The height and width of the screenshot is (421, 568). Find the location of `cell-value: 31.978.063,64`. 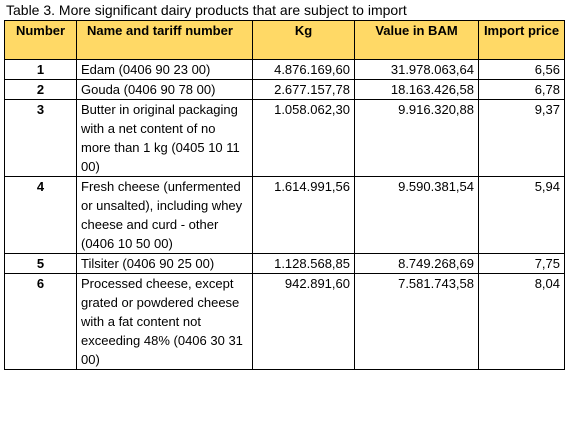

cell-value: 31.978.063,64 is located at coordinates (416, 69).